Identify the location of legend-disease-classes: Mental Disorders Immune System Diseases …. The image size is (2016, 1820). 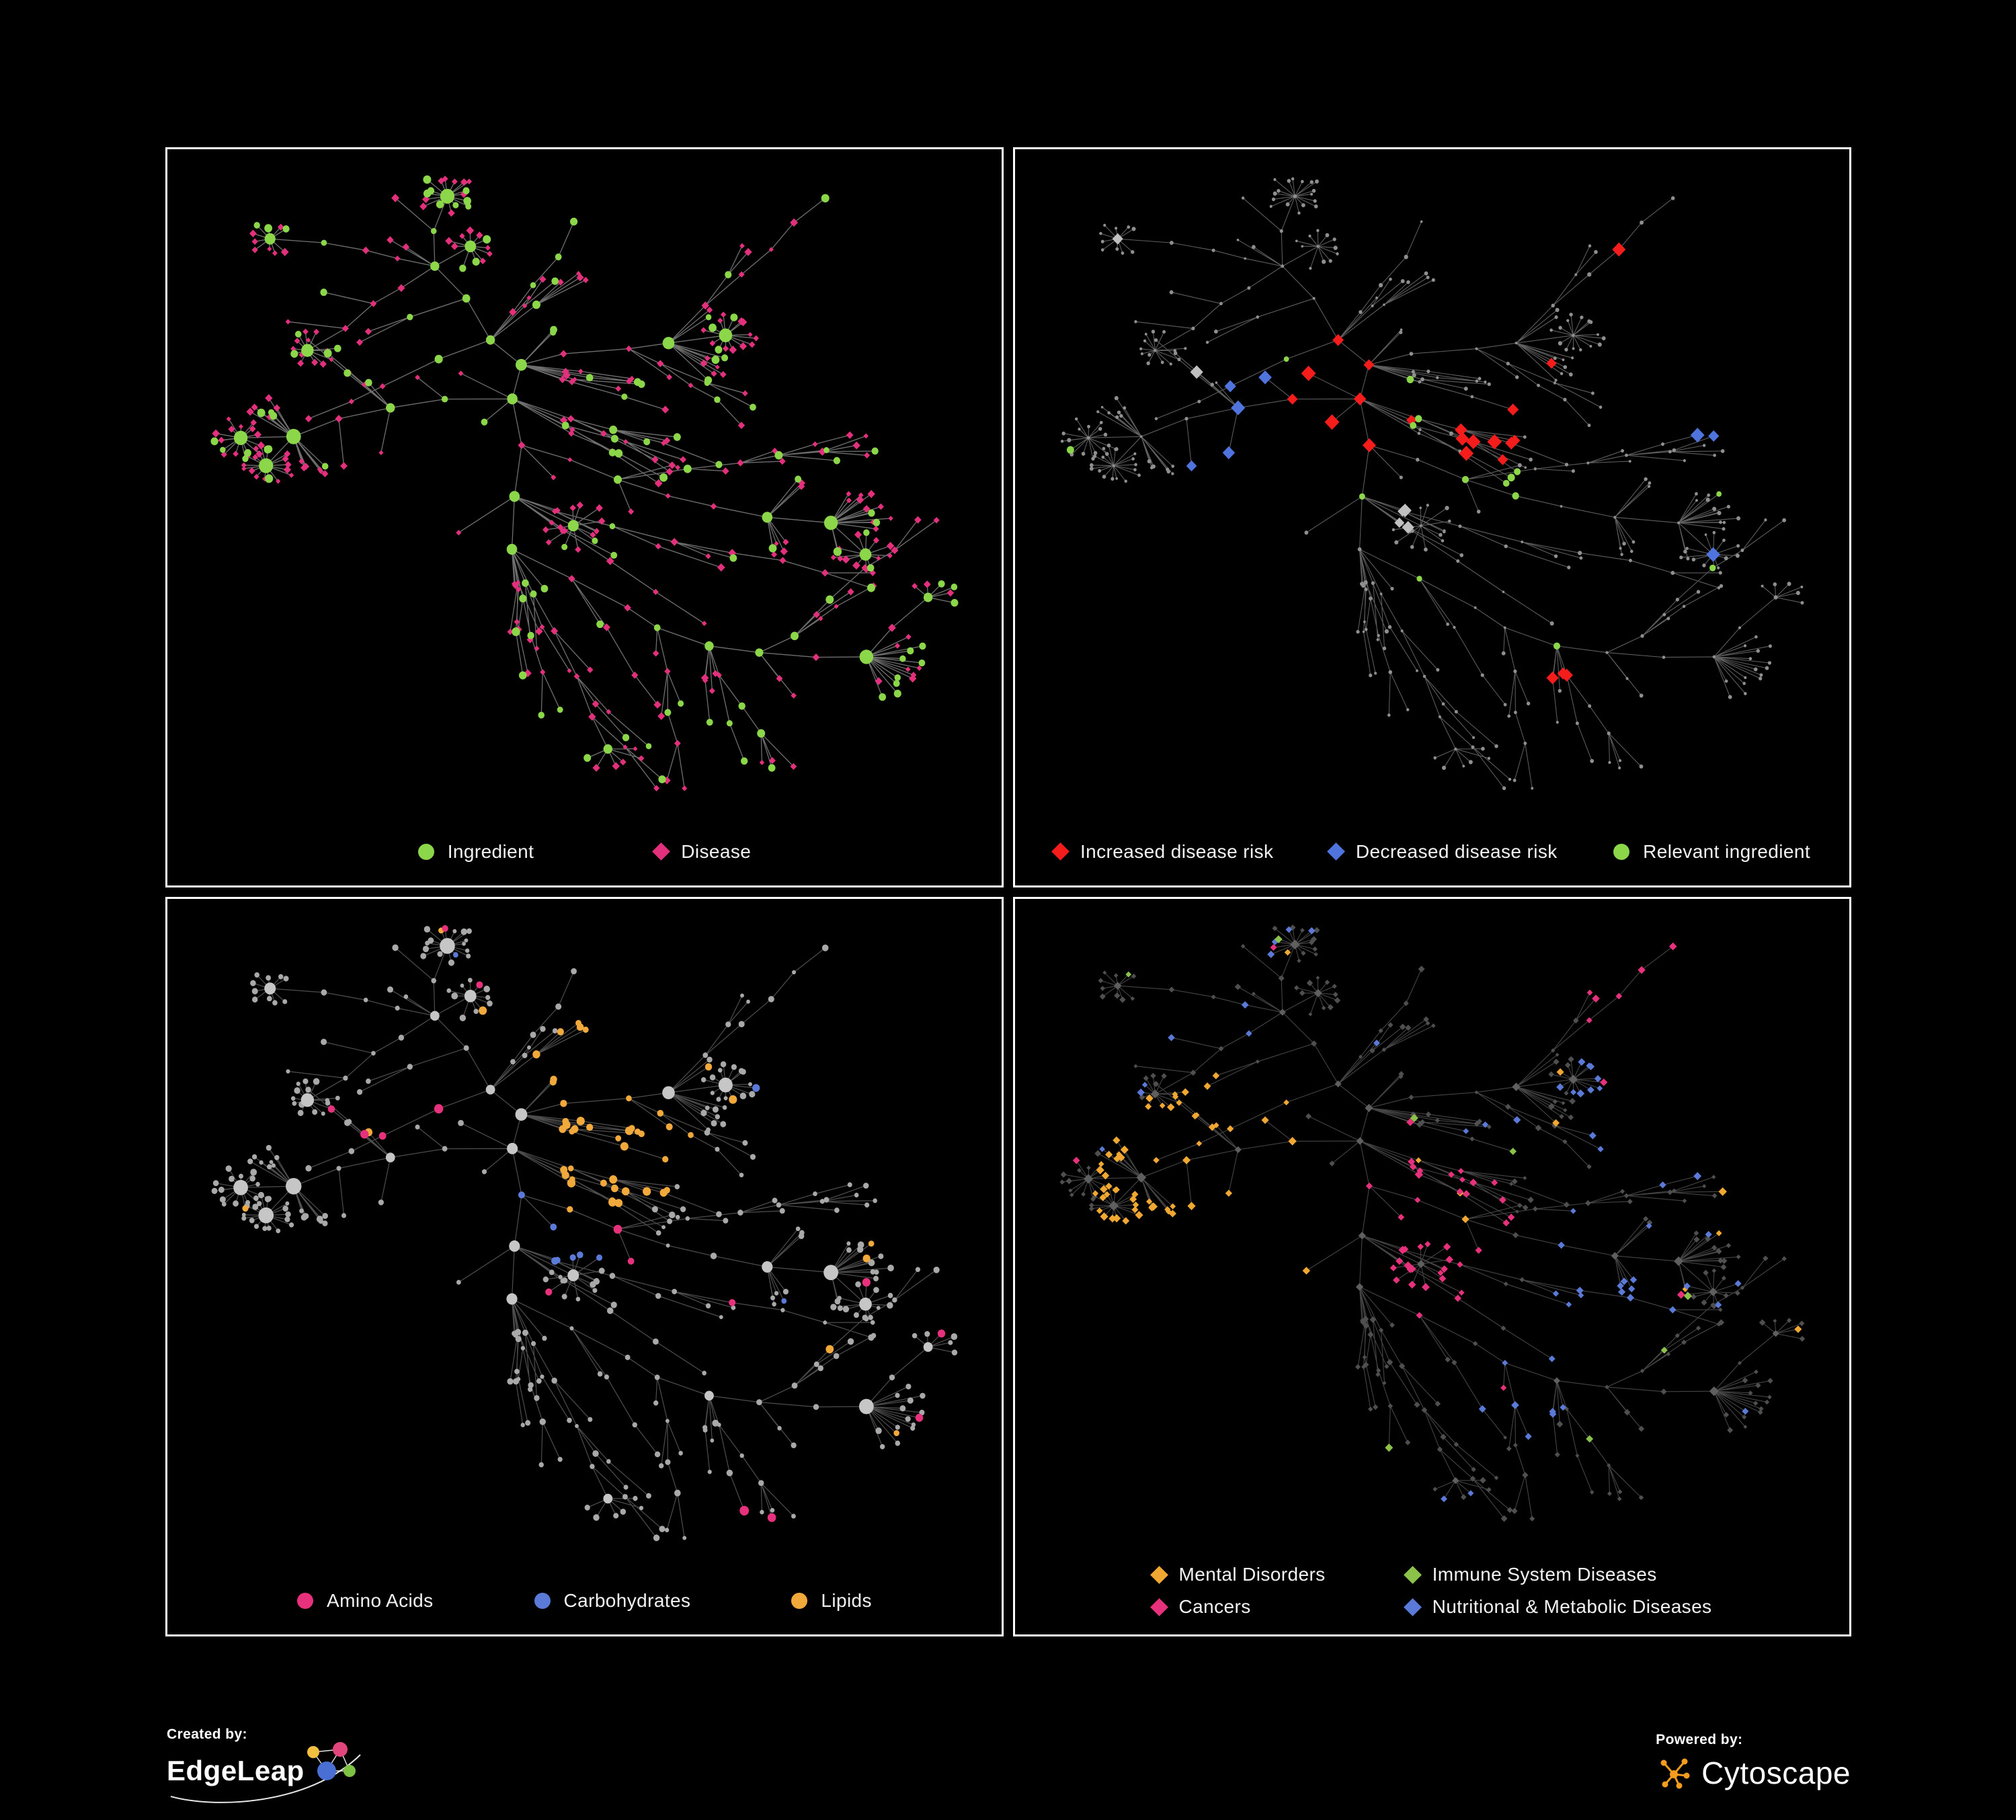
(1432, 1590).